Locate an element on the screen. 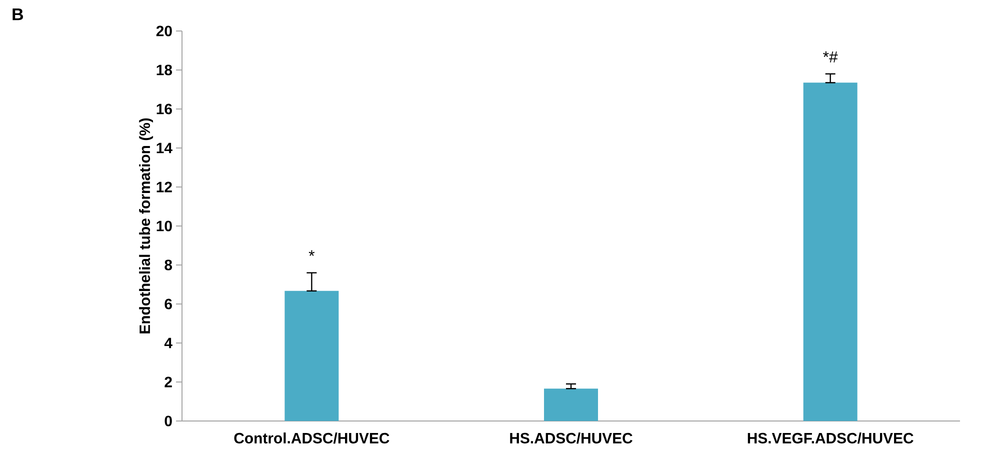 This screenshot has width=983, height=461. y-tick-label: 18 is located at coordinates (164, 70).